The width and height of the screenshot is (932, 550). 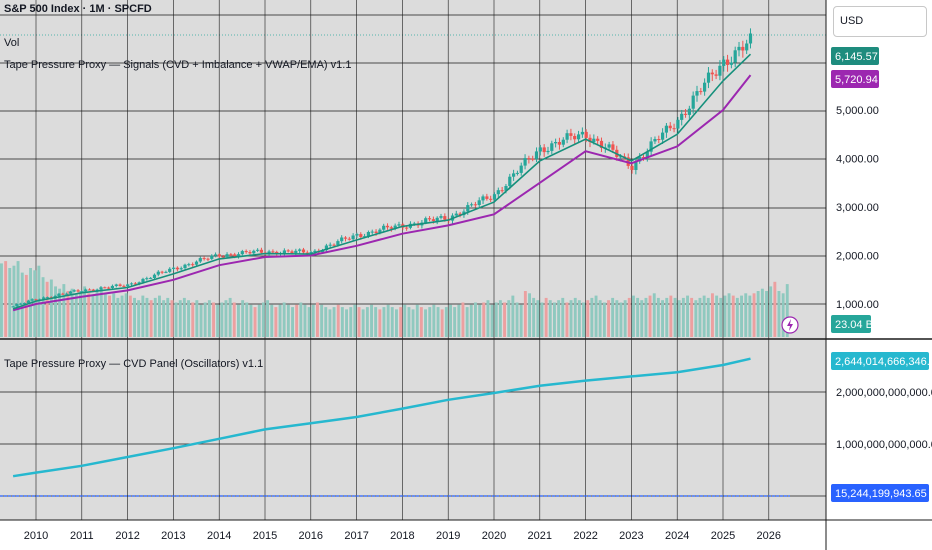 I want to click on price-tick-label: 4,000.00, so click(x=857, y=160).